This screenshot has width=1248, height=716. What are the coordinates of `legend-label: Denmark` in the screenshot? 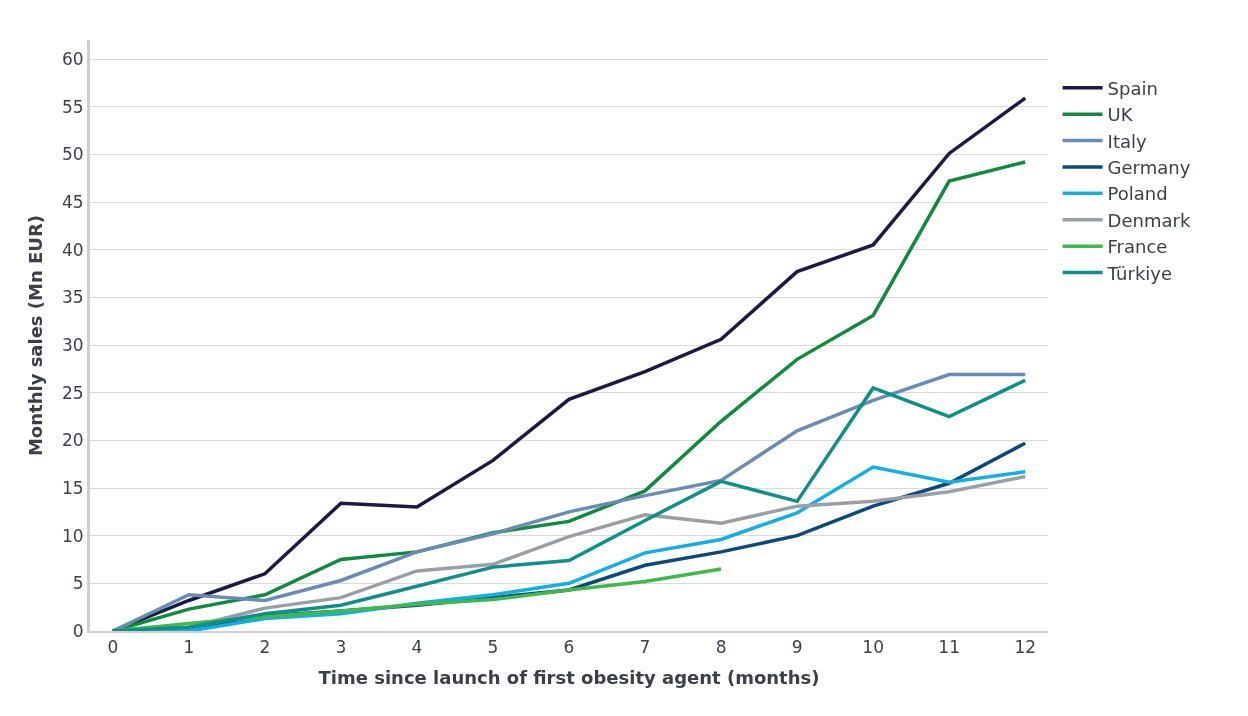 It's located at (1149, 220).